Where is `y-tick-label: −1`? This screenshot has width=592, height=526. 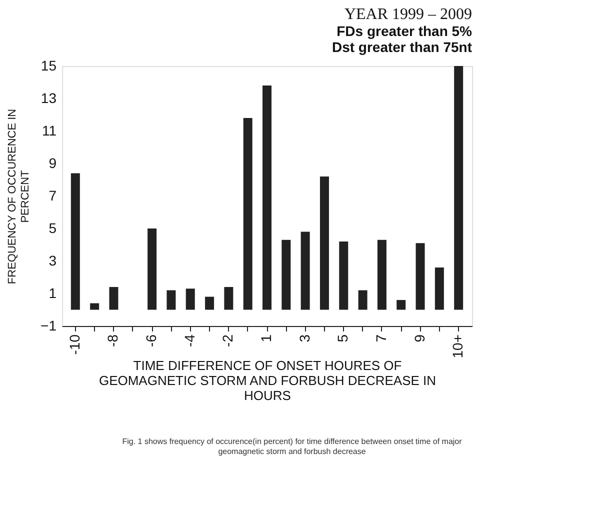 y-tick-label: −1 is located at coordinates (48, 326).